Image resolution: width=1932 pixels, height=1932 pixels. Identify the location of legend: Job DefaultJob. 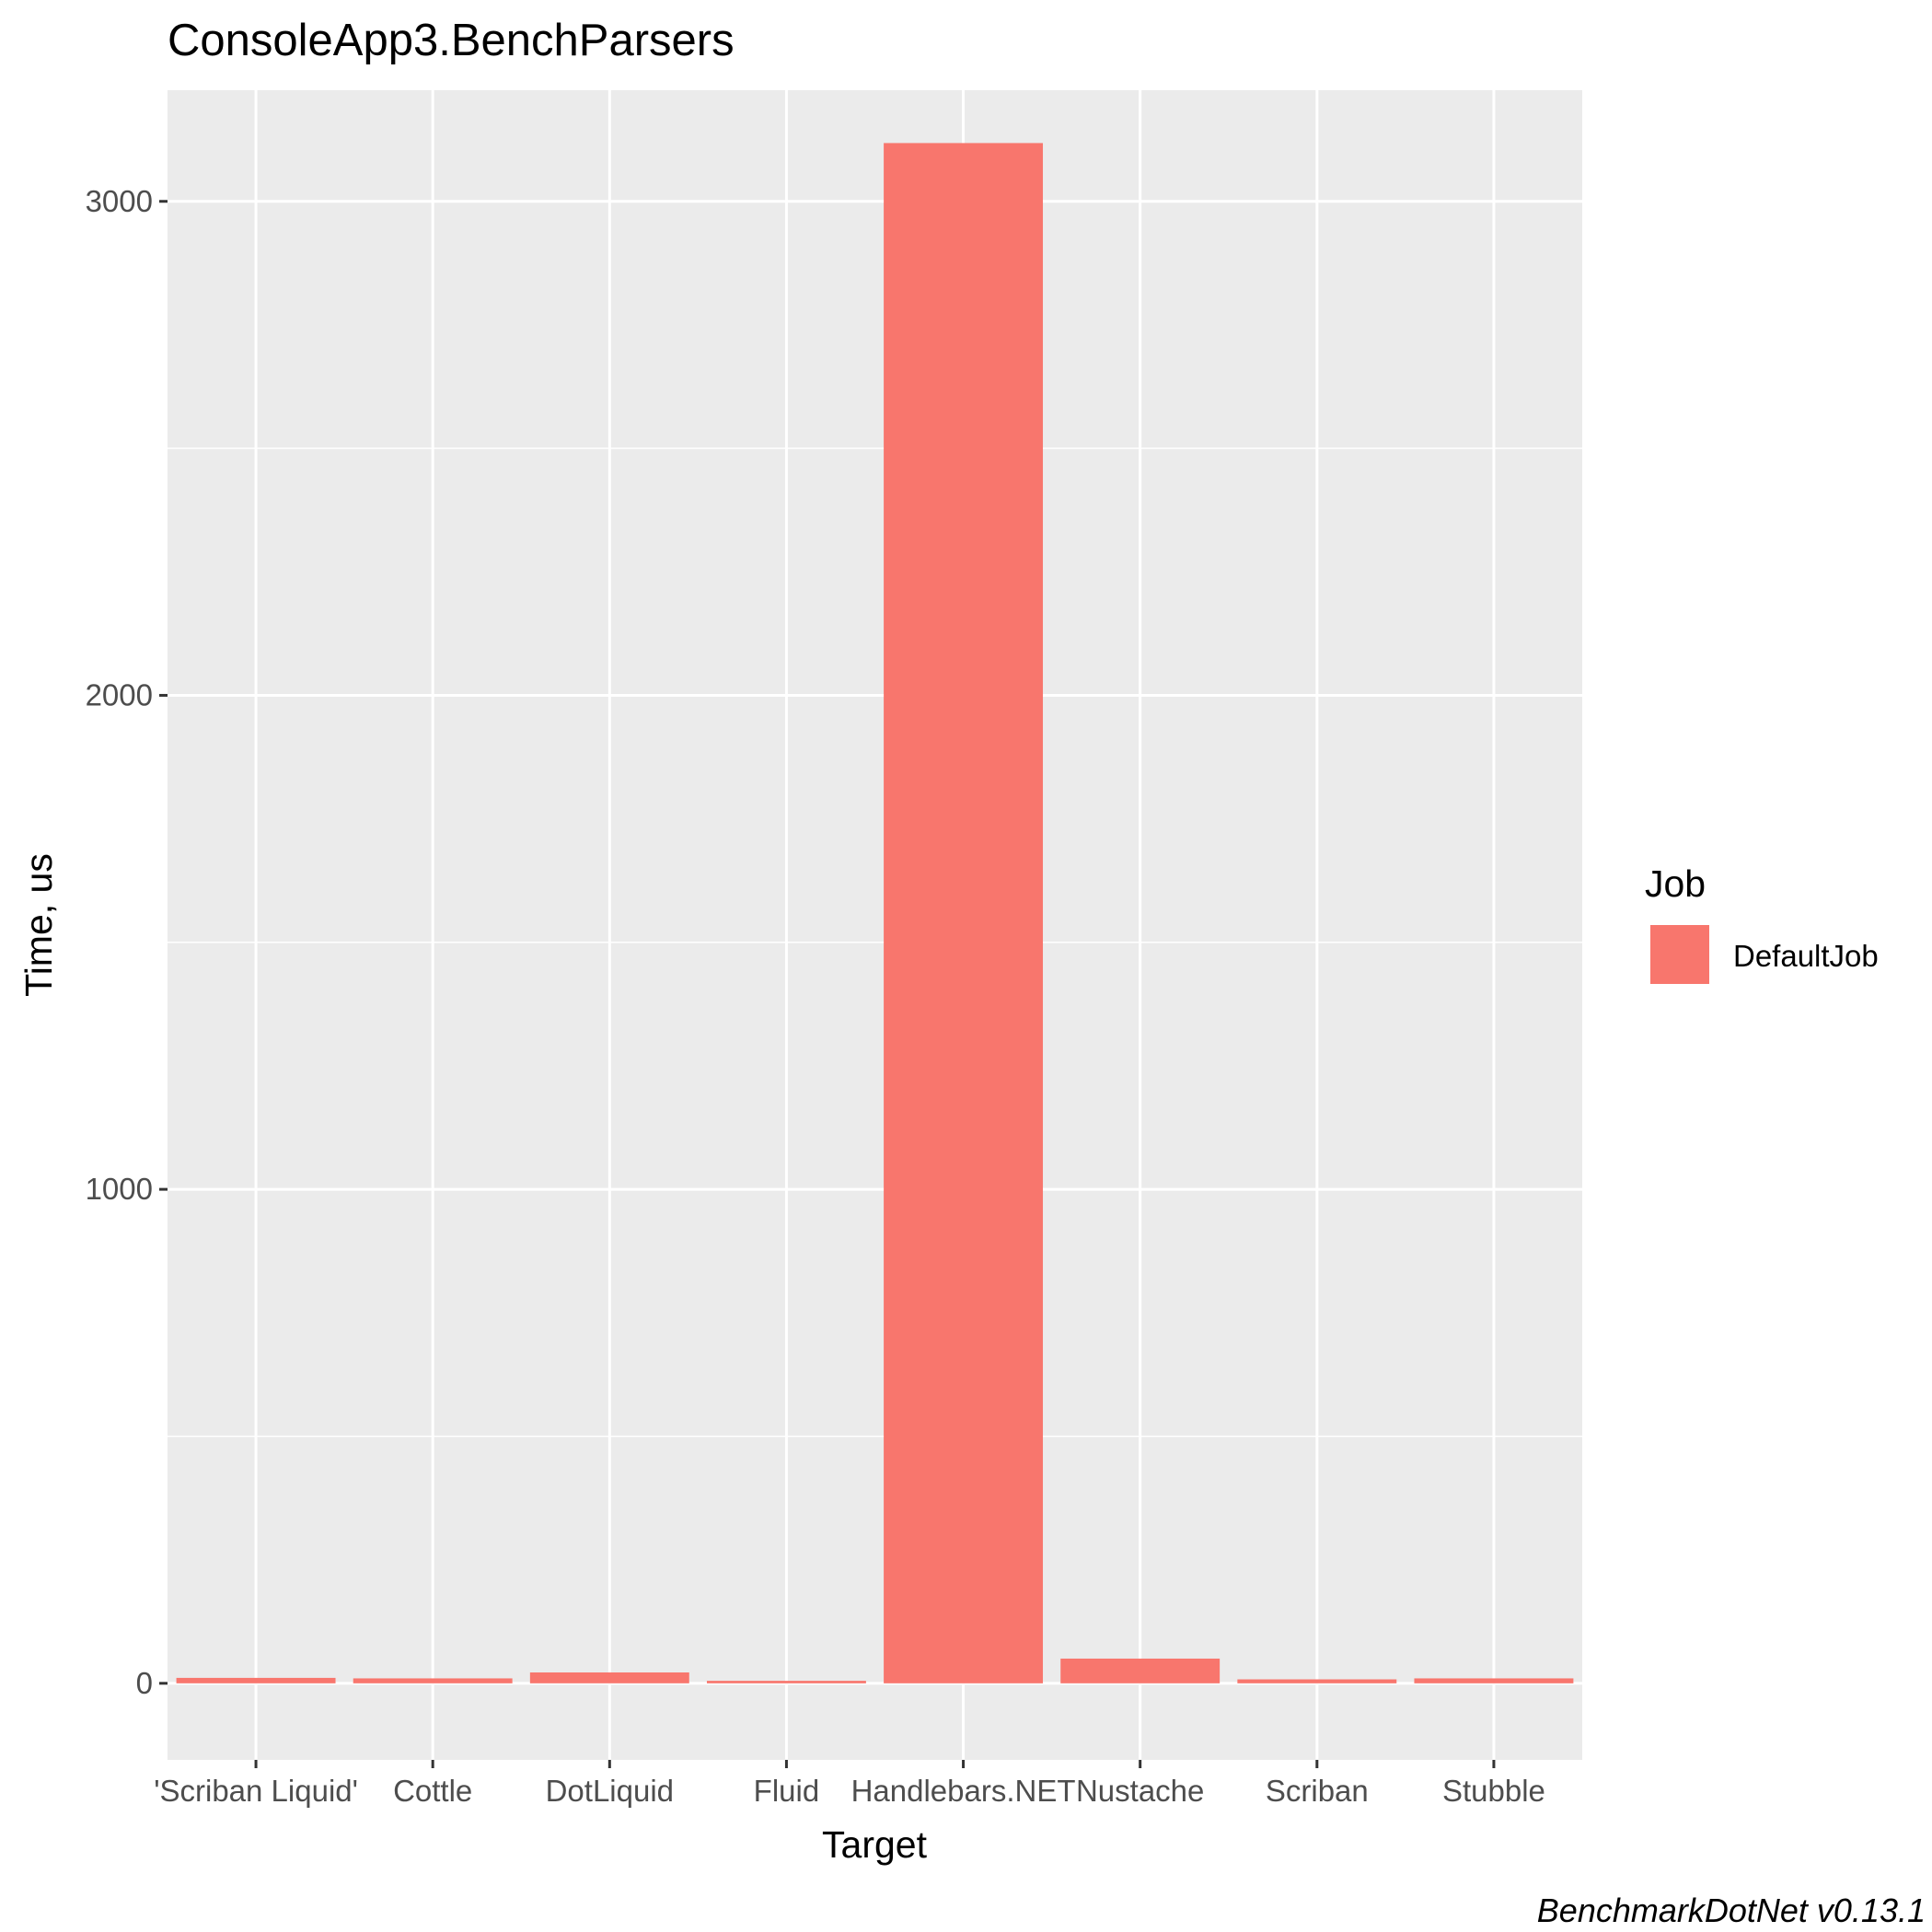
(1762, 924).